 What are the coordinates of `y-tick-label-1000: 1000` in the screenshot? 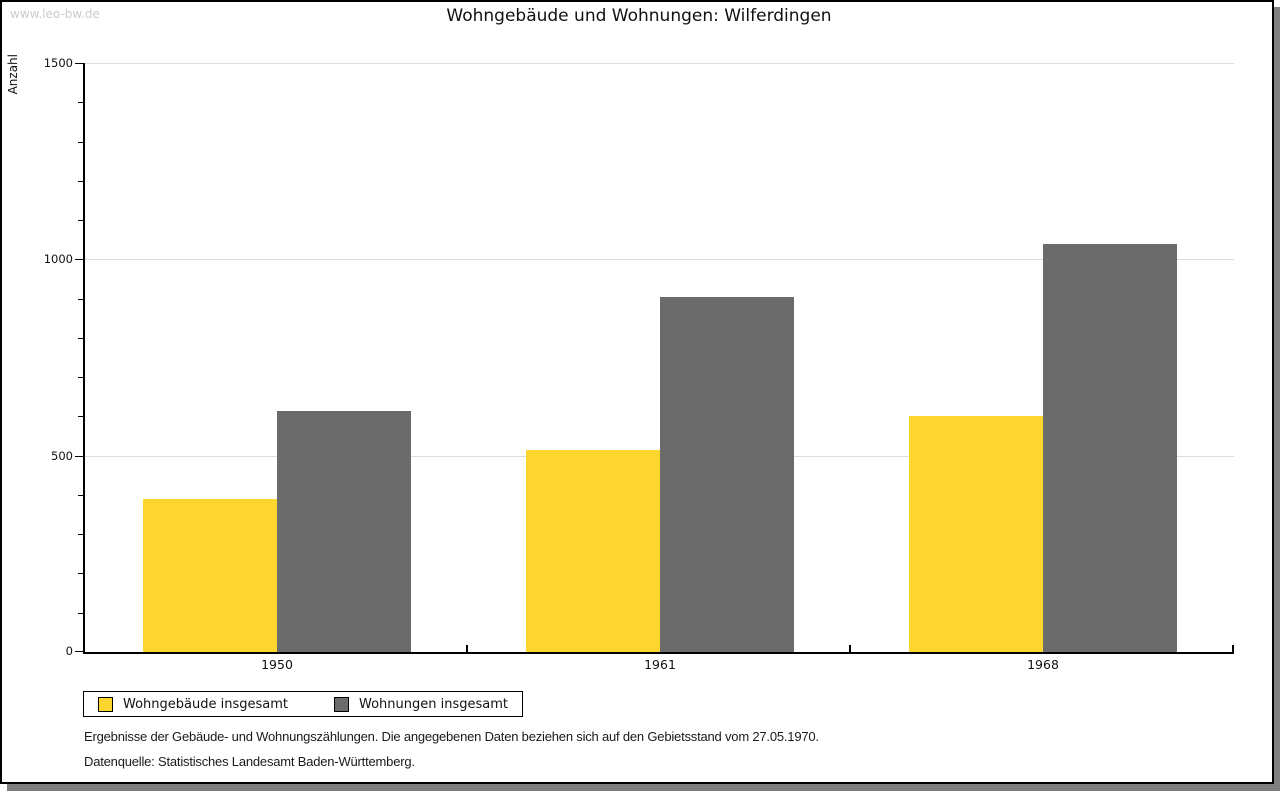 It's located at (58, 259).